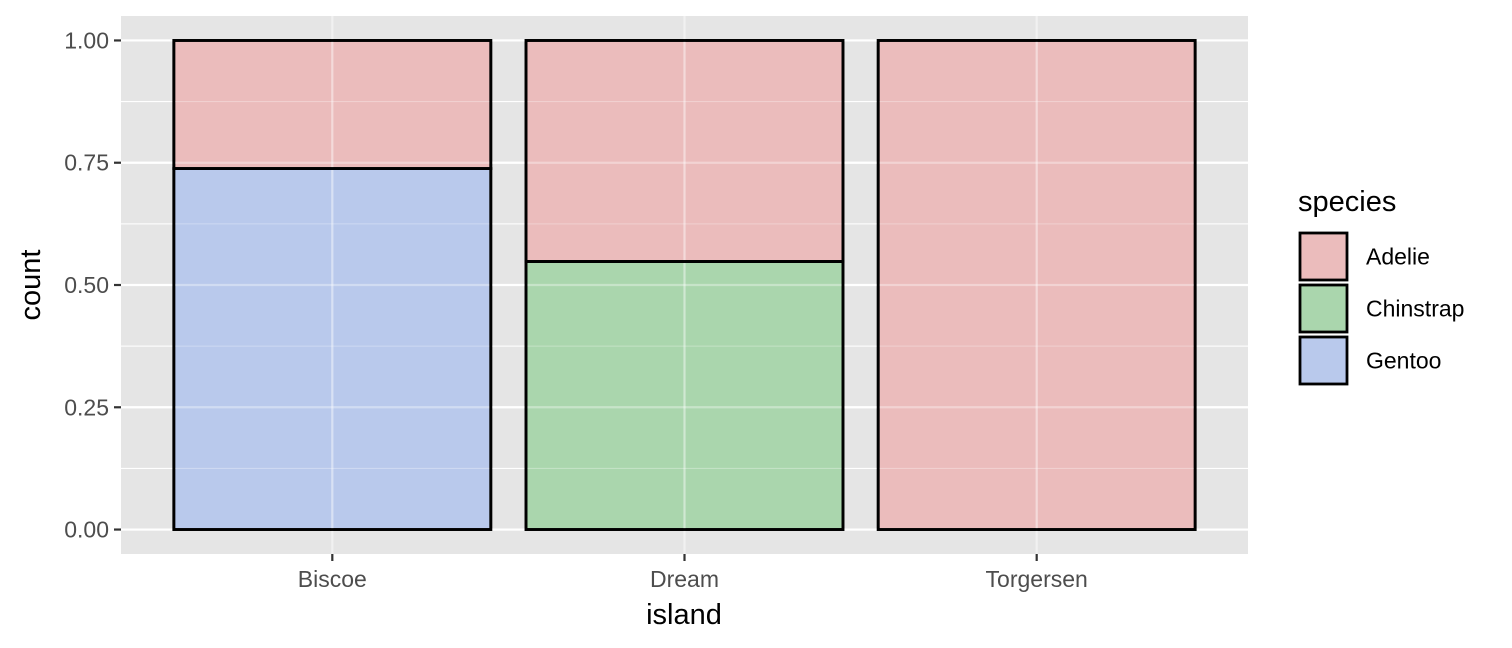 The image size is (1512, 648). I want to click on x-tick-label: Biscoe, so click(332, 579).